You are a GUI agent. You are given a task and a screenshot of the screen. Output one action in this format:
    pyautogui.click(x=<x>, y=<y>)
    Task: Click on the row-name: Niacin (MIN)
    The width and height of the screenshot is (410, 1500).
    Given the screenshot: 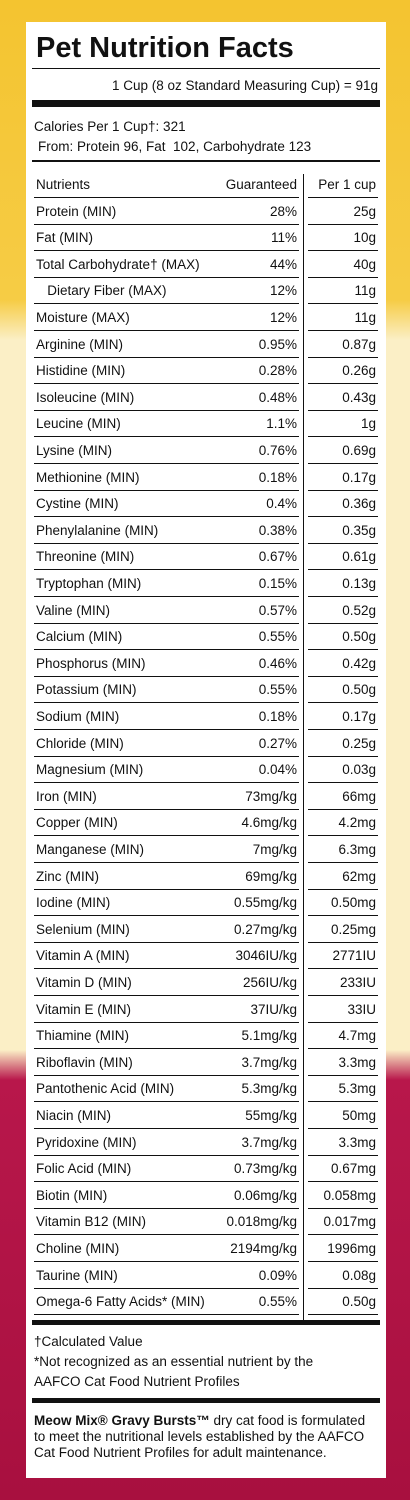 What is the action you would take?
    pyautogui.click(x=74, y=1115)
    